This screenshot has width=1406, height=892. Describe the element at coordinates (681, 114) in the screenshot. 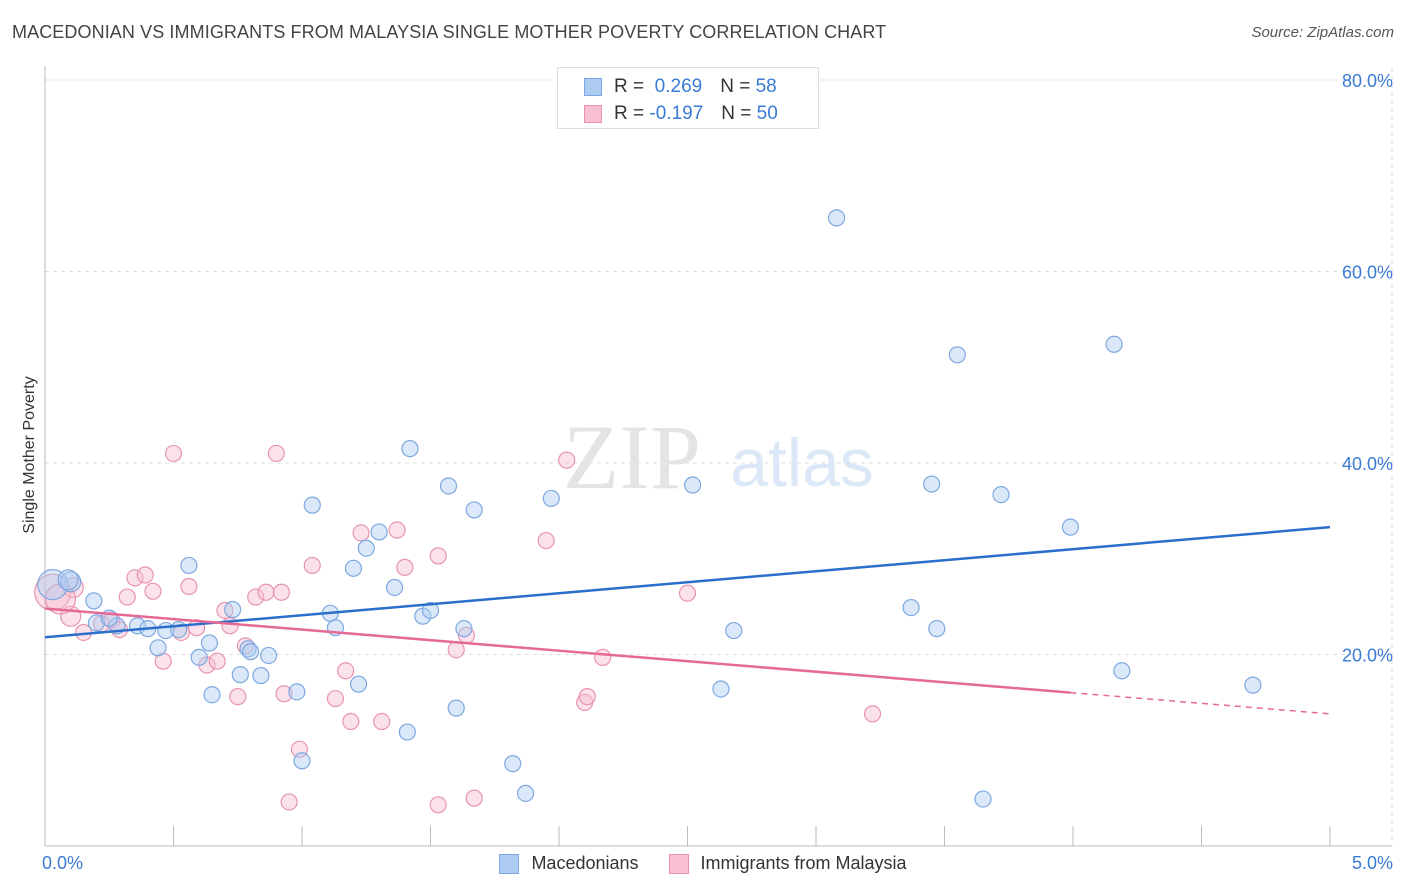

I see `stats-row-malaysia: R = -0.197 N = 50` at that location.